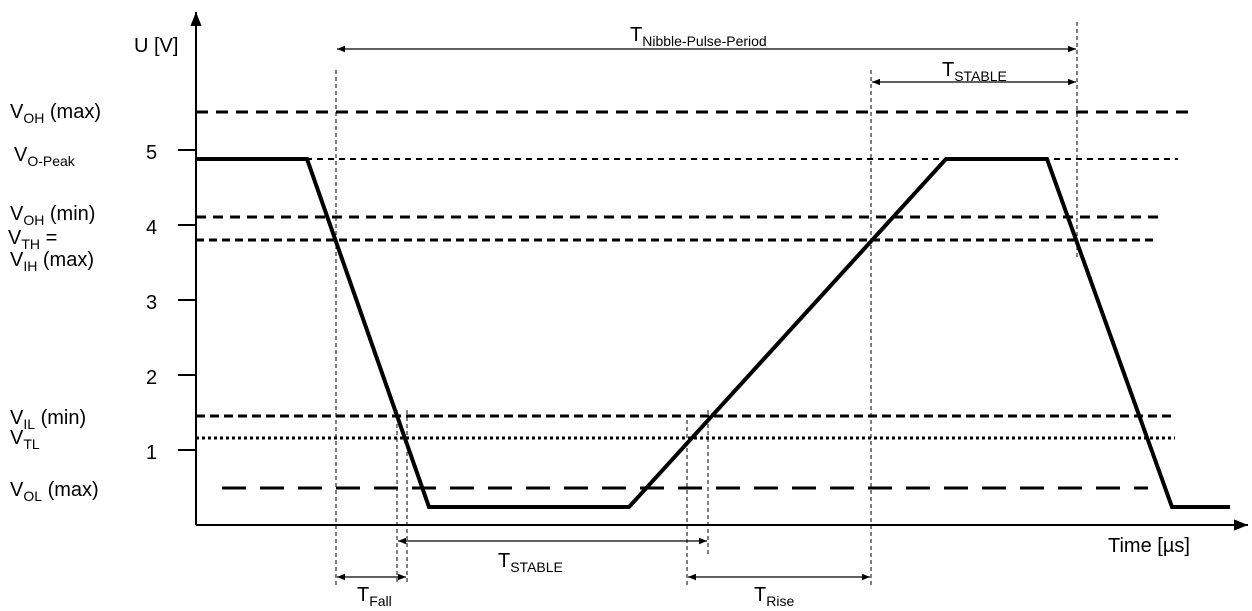  Describe the element at coordinates (1149, 546) in the screenshot. I see `x-axis-label: Time [µs]` at that location.